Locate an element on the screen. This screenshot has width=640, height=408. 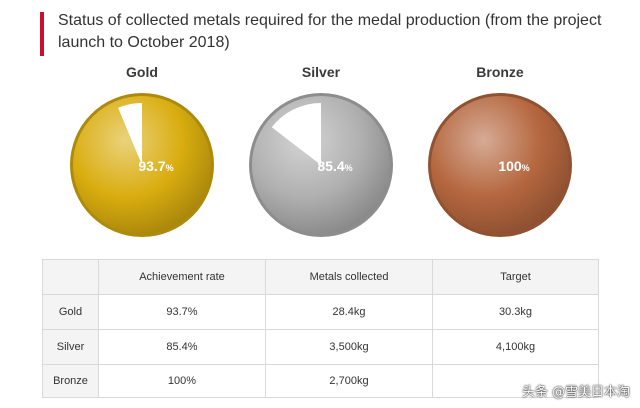
pie-value-label-gold: 93.7% is located at coordinates (155, 166).